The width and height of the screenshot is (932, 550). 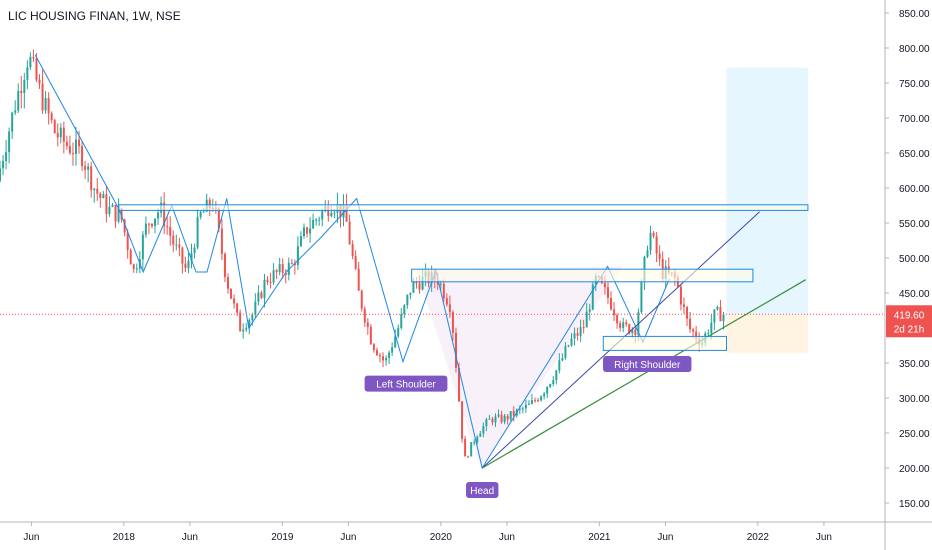 What do you see at coordinates (914, 14) in the screenshot?
I see `y-tick-label: 850.00` at bounding box center [914, 14].